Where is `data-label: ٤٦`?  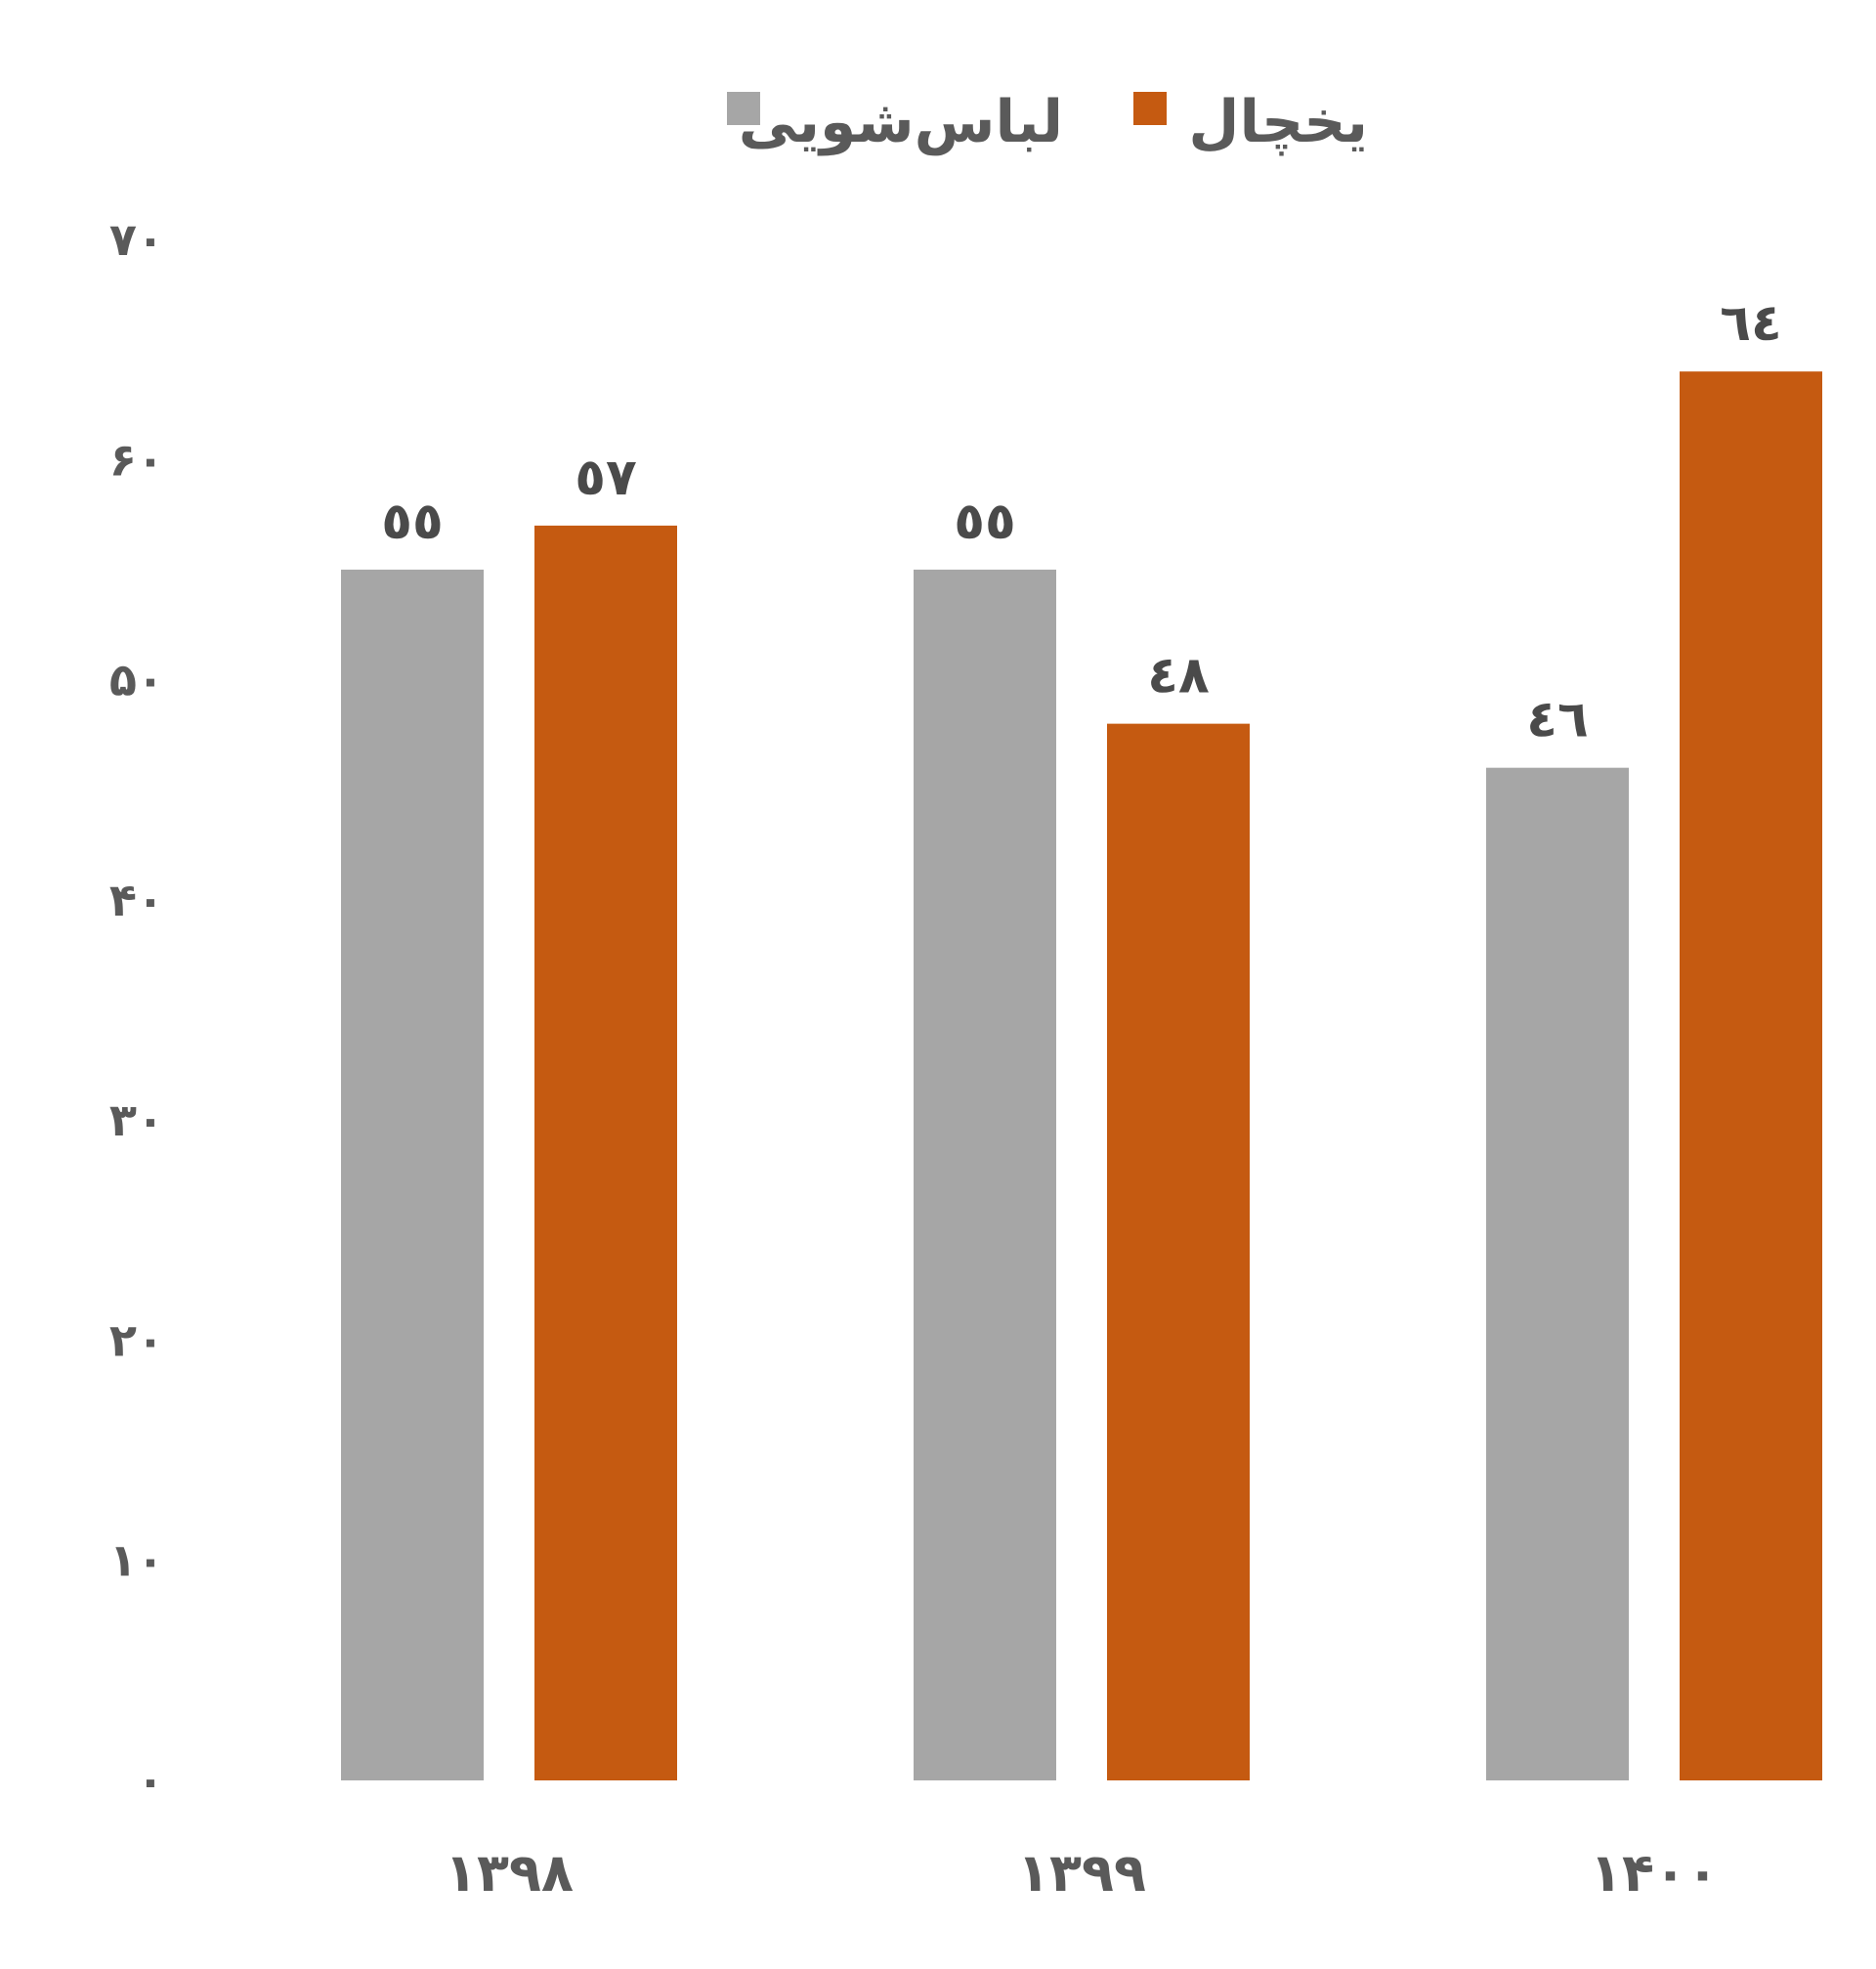 data-label: ٤٦ is located at coordinates (1557, 720).